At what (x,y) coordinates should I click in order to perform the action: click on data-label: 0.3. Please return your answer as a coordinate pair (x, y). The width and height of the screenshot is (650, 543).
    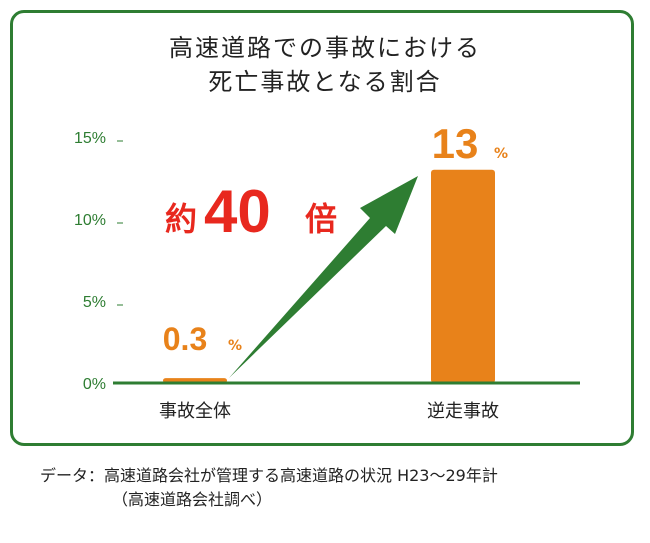
    Looking at the image, I should click on (185, 339).